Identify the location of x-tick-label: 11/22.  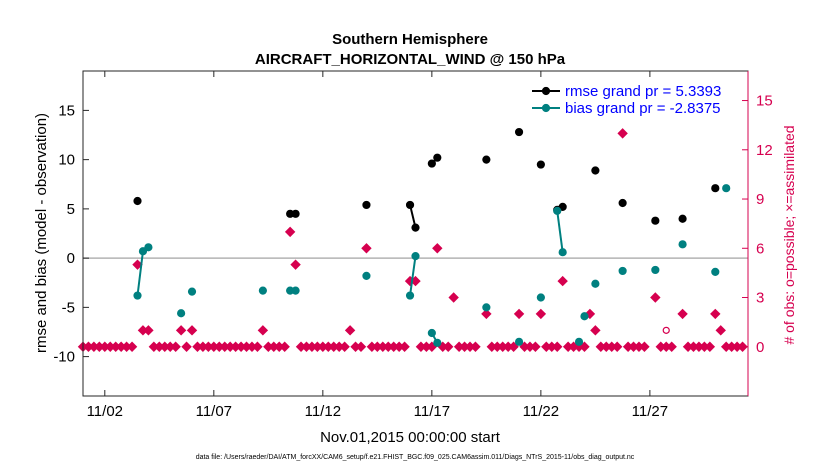
(541, 411).